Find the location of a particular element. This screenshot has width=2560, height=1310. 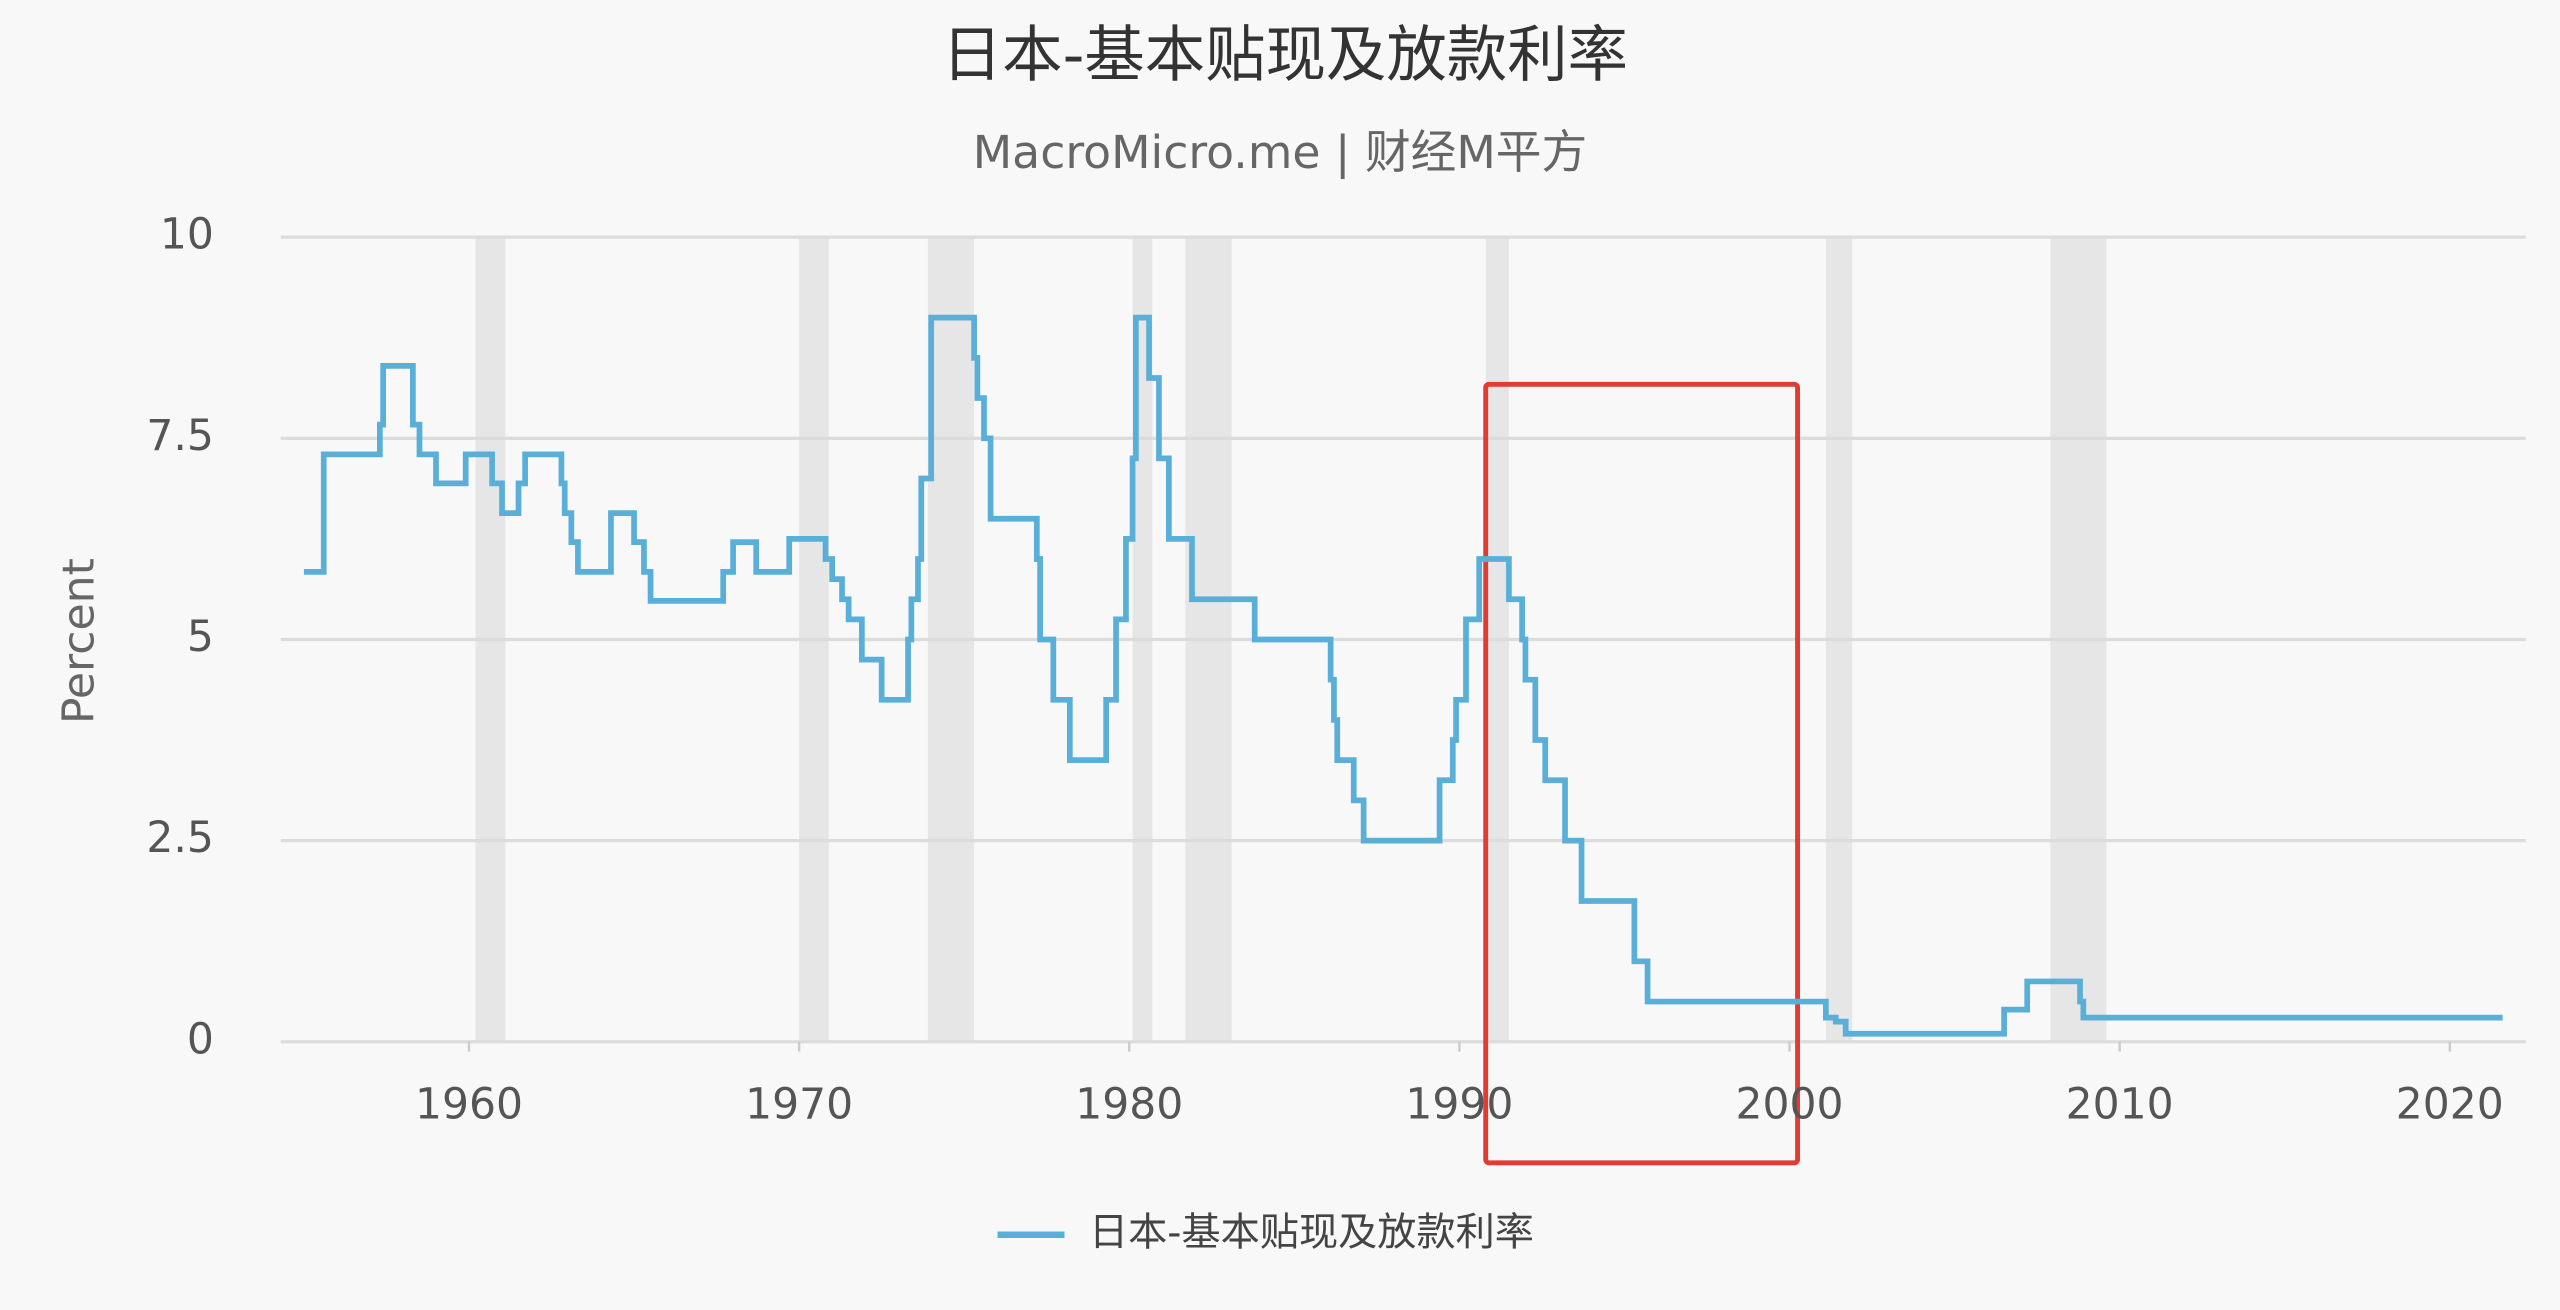

x-tick-label: 1980 is located at coordinates (1129, 1105).